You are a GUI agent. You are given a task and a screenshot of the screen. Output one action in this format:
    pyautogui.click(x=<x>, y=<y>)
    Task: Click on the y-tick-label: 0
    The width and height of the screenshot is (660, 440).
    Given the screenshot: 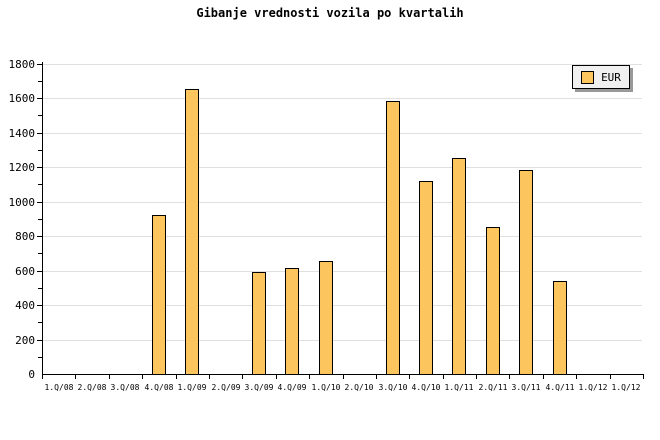 What is the action you would take?
    pyautogui.click(x=31, y=374)
    